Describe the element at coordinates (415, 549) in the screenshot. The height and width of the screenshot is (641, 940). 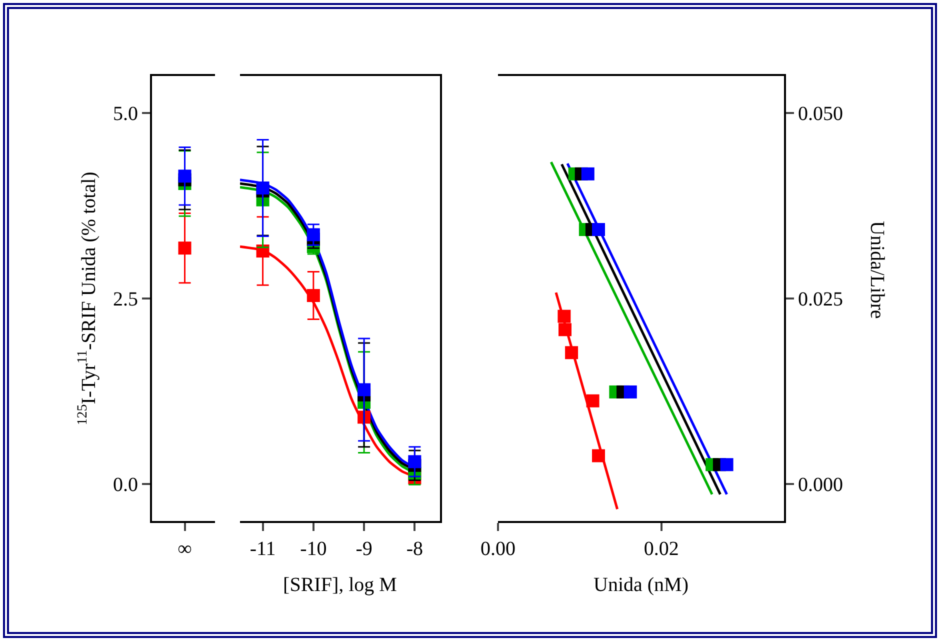
I see `x-tick-label: -8` at that location.